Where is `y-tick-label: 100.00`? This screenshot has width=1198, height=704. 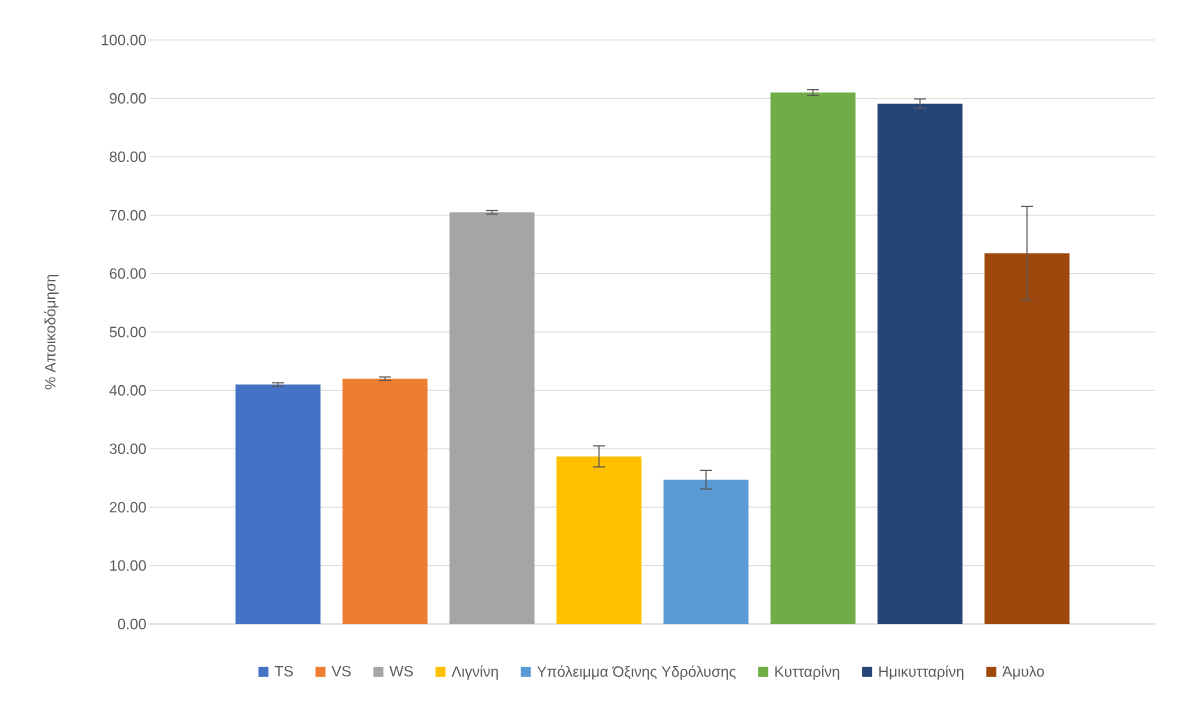 y-tick-label: 100.00 is located at coordinates (123, 40).